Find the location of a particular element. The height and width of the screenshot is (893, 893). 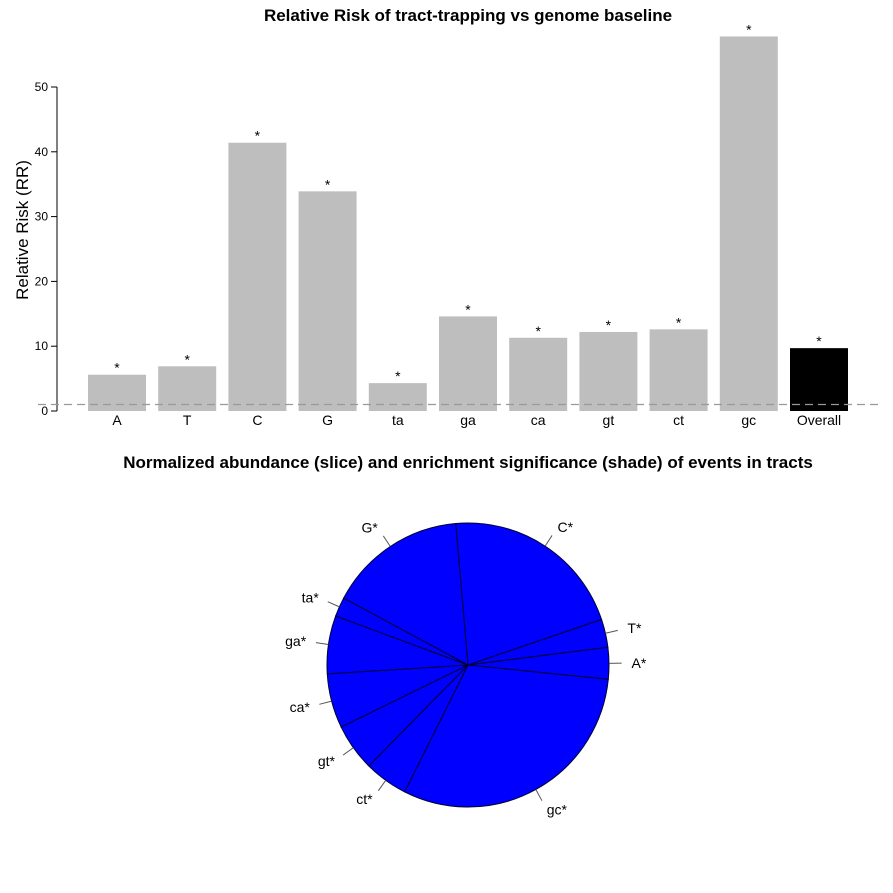

y-ticks: 0 10 20 30 40 50 is located at coordinates (46, 249).